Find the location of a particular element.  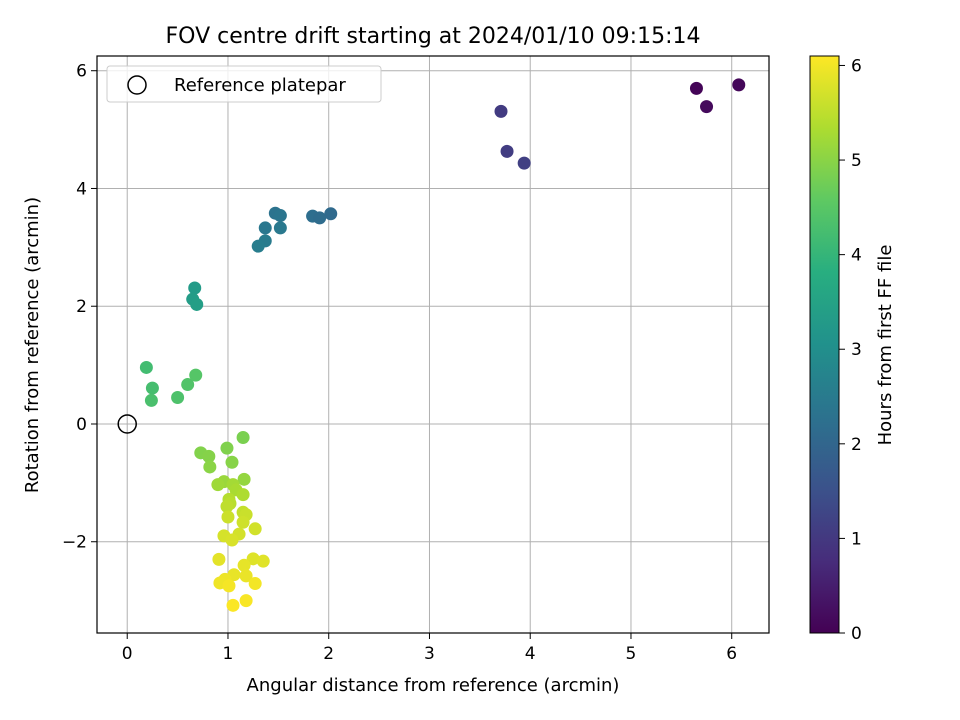

colorbar-label: Hours from first FF file is located at coordinates (885, 345).